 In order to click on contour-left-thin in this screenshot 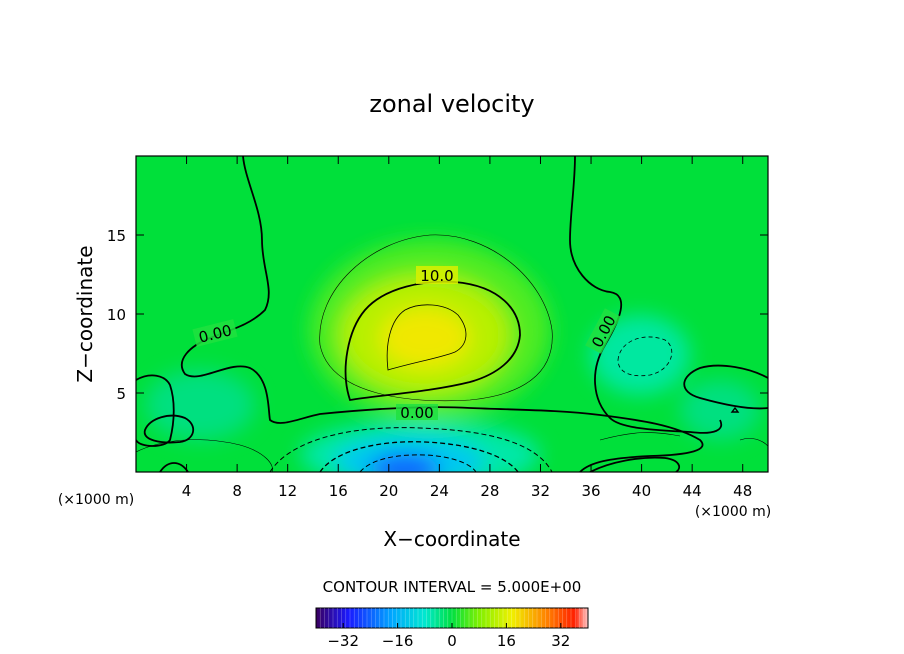, I will do `click(204, 455)`.